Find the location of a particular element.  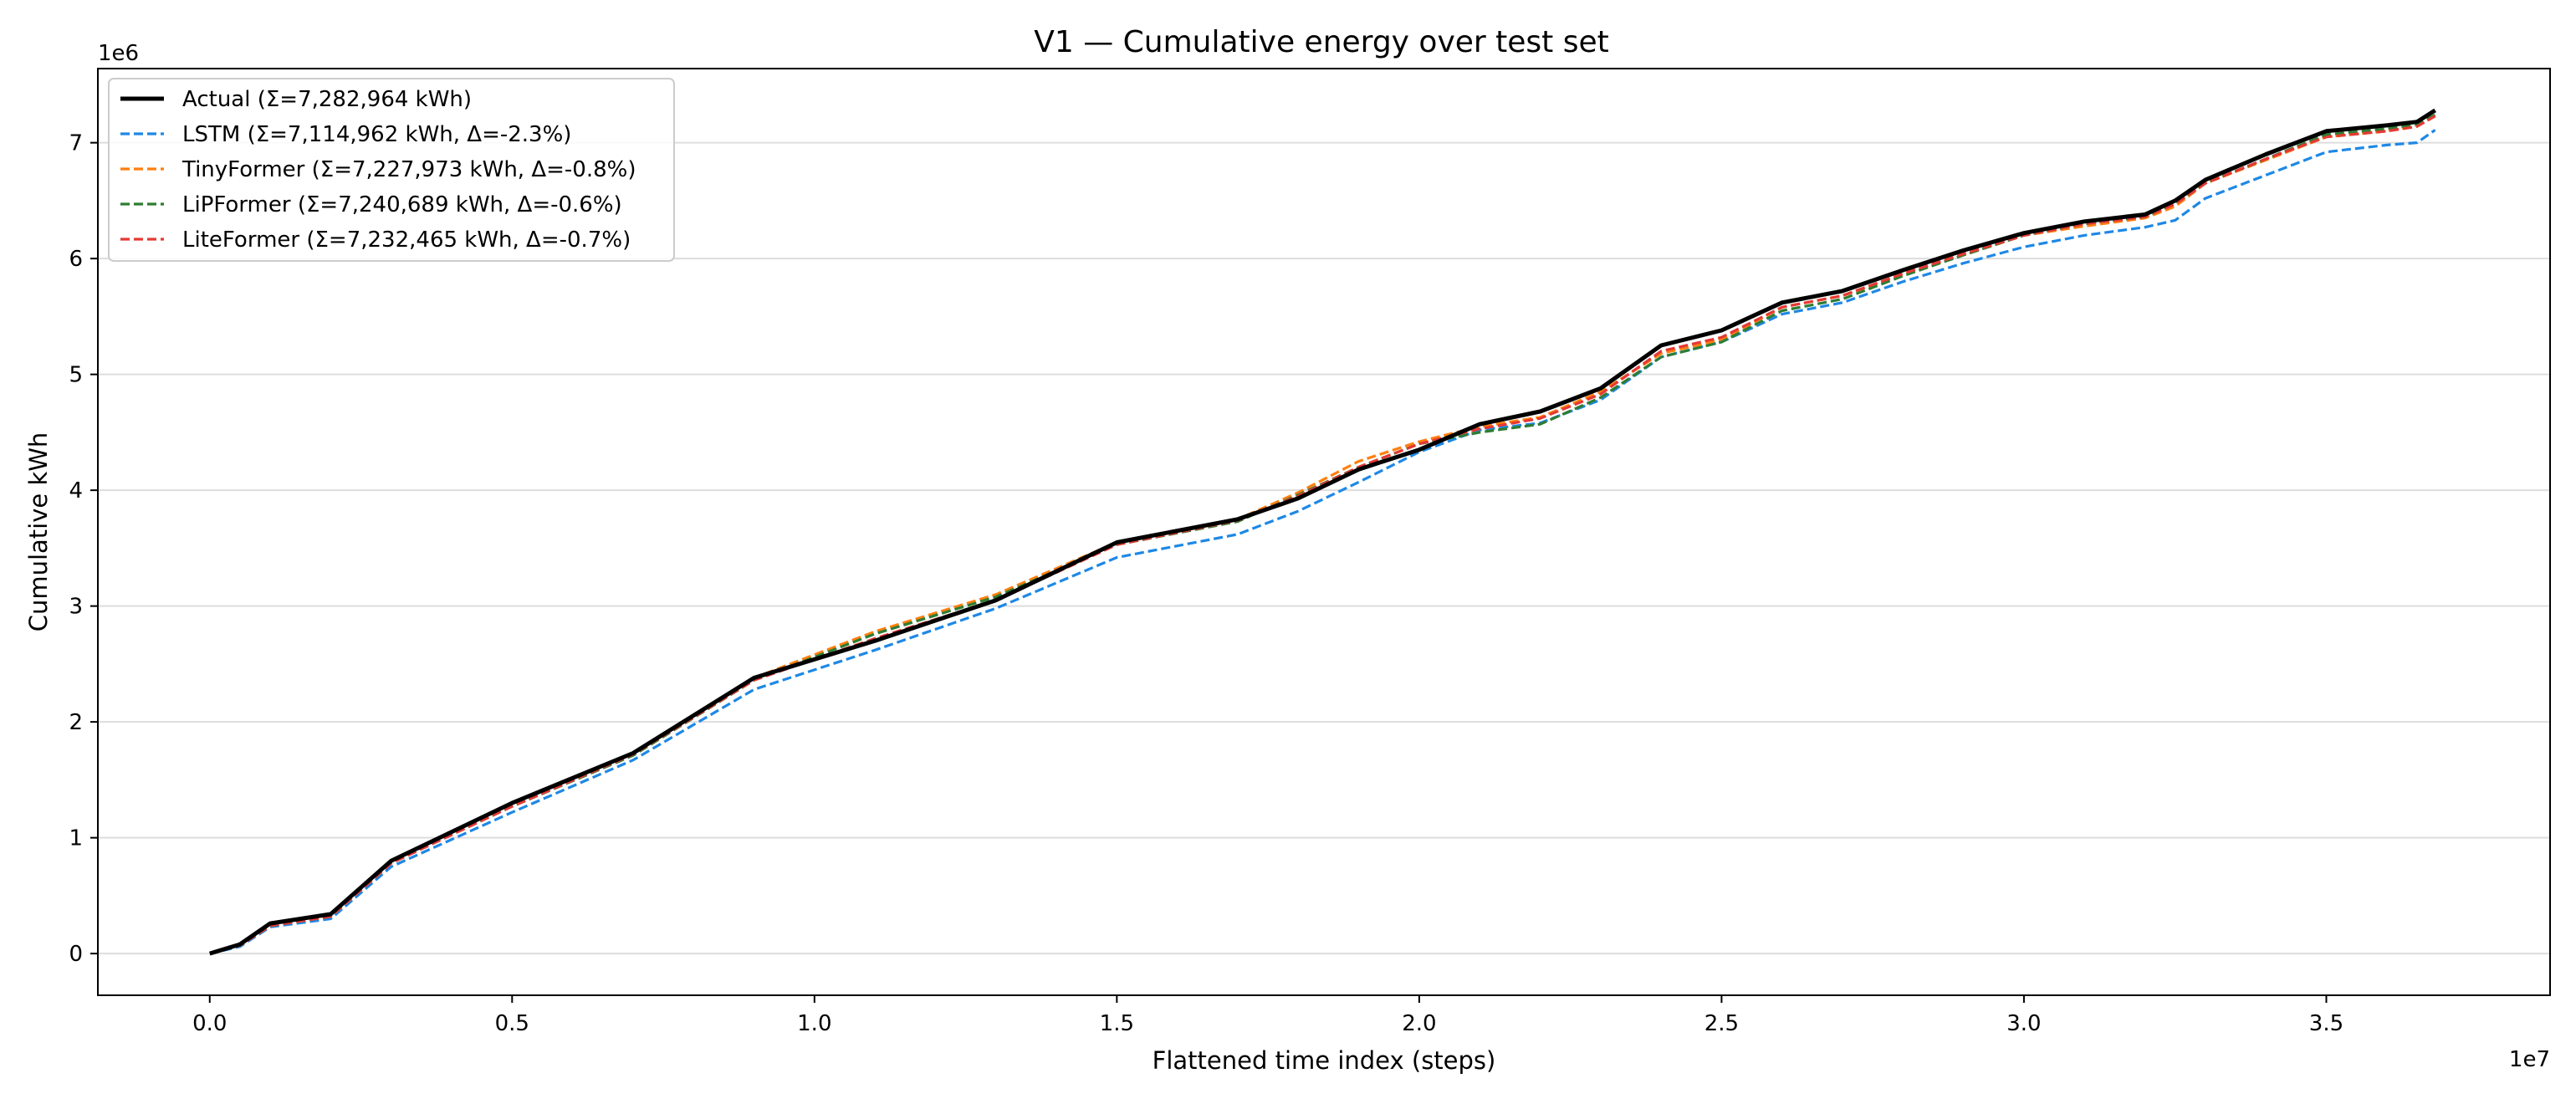

legend-entry-label: TinyFormer (Σ=7,227,973 kWh, Δ=-0.8%) is located at coordinates (408, 169).